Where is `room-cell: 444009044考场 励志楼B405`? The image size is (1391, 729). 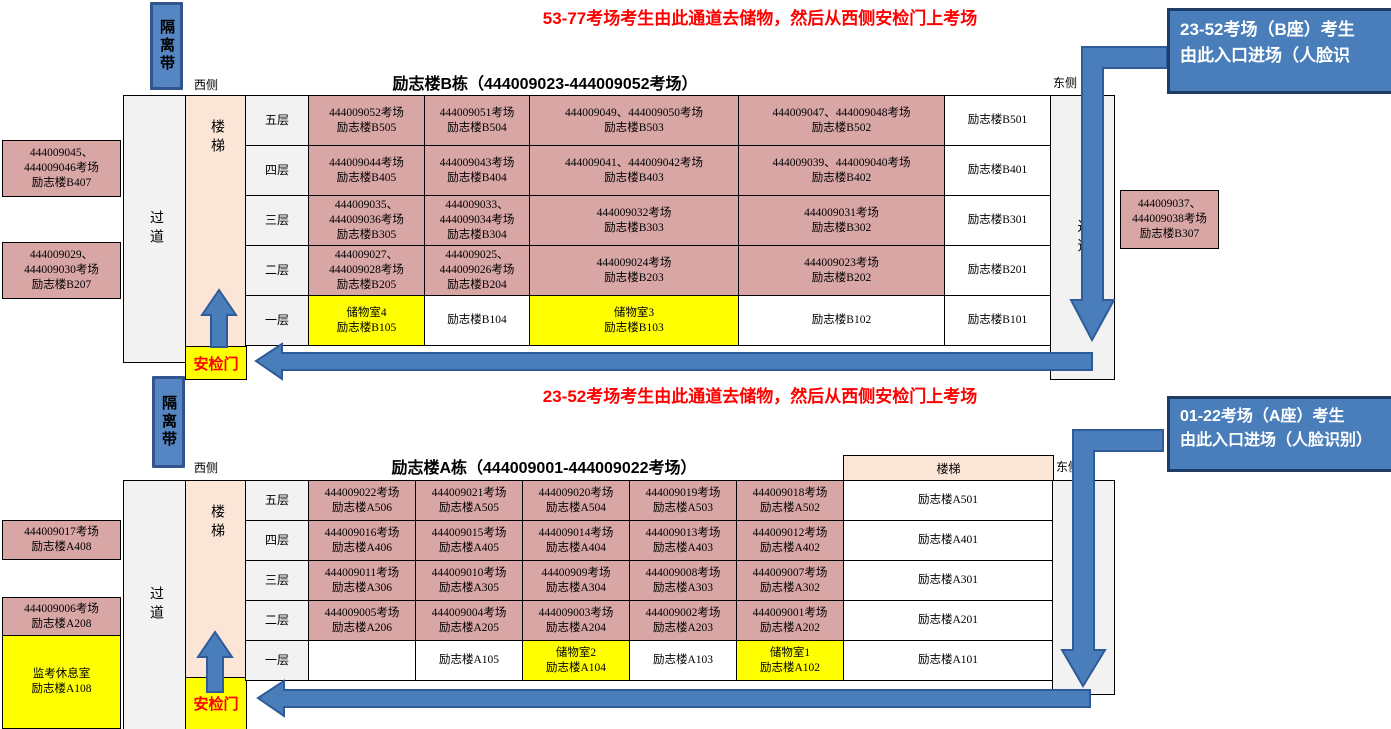 room-cell: 444009044考场 励志楼B405 is located at coordinates (367, 171).